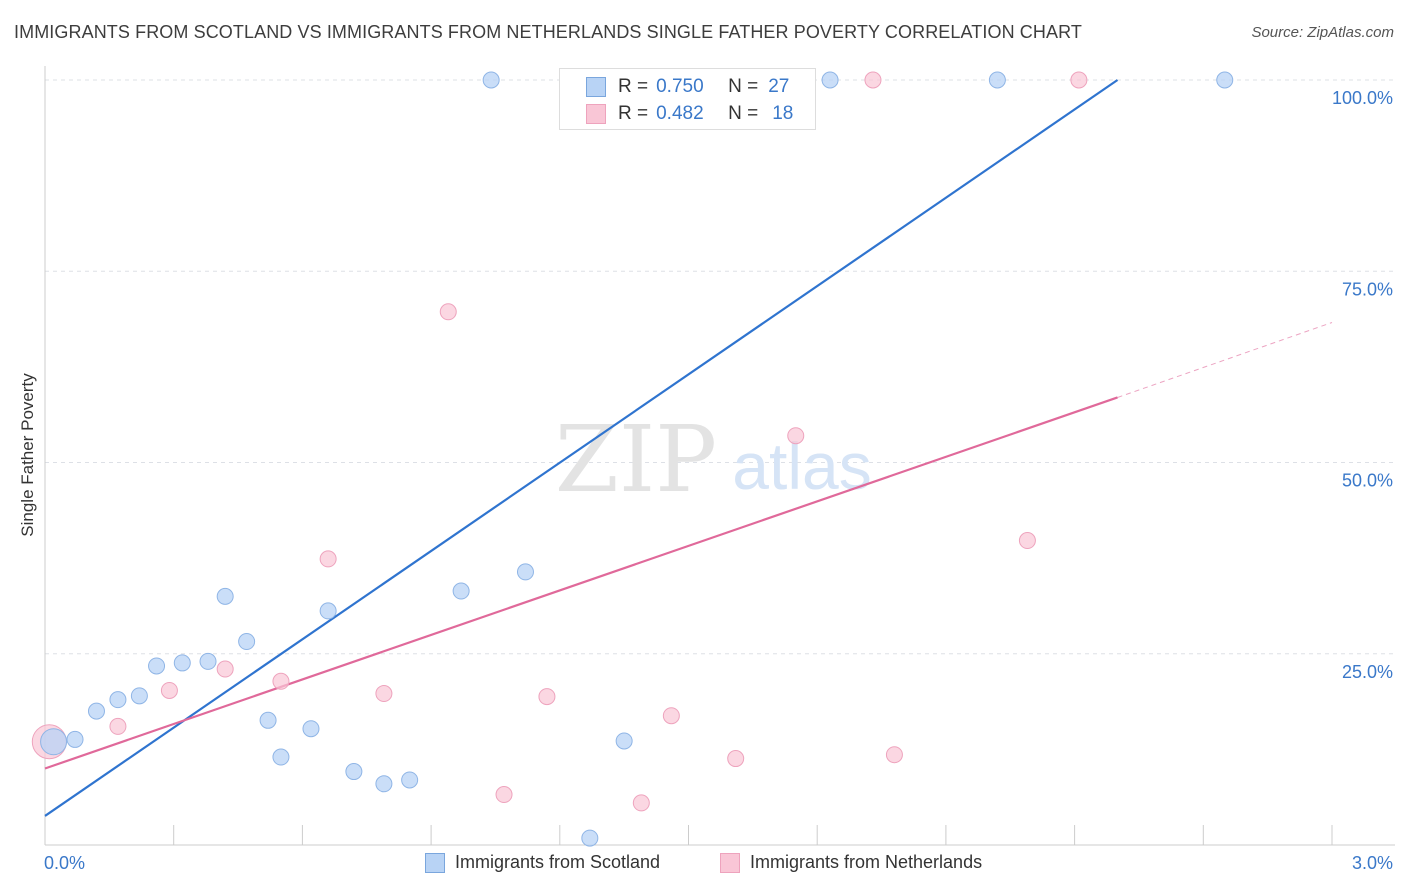 The height and width of the screenshot is (892, 1406). I want to click on netherlands-swatch, so click(596, 114).